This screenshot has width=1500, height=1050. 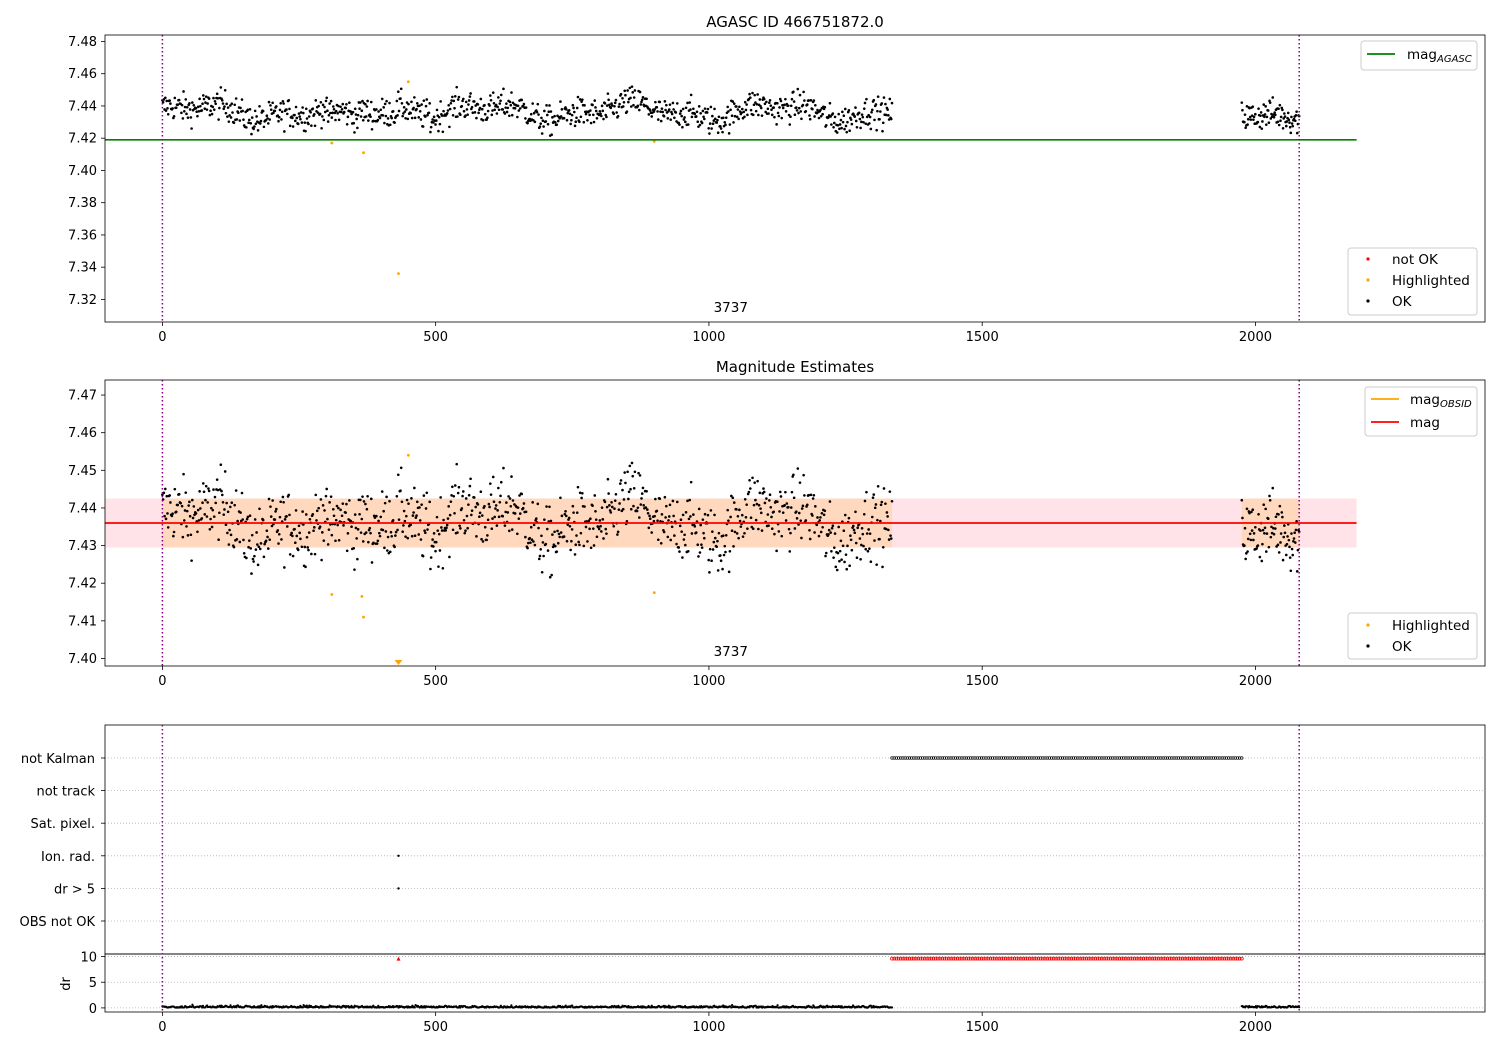 I want to click on panel3-x-axis: 0 500 1000 1500 2000, so click(x=715, y=1023).